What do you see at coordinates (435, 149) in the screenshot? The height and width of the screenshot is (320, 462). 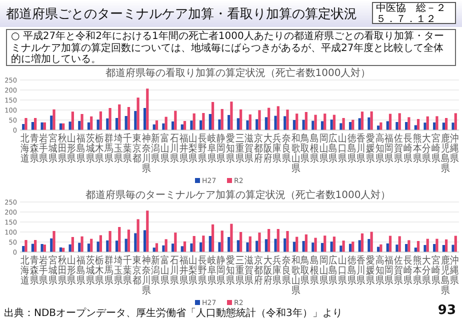 I see `x-tick-label: 宮崎県` at bounding box center [435, 149].